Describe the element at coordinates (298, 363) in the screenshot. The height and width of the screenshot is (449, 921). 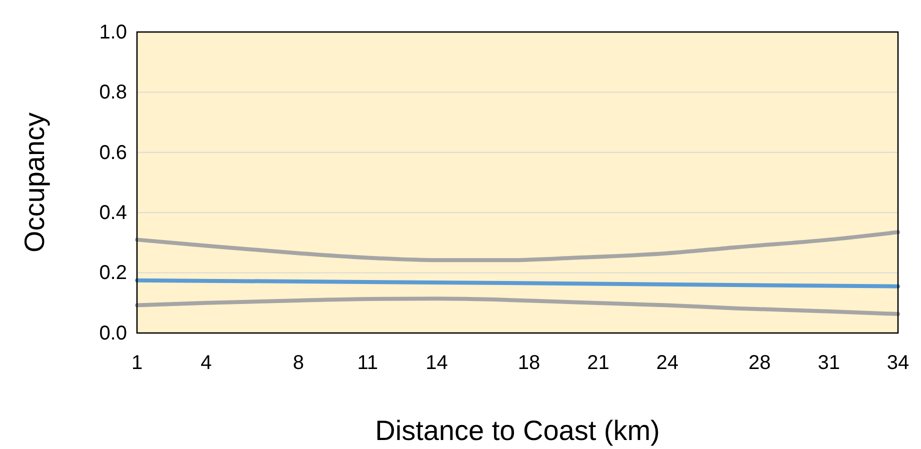
I see `x-tick-label: 8` at that location.